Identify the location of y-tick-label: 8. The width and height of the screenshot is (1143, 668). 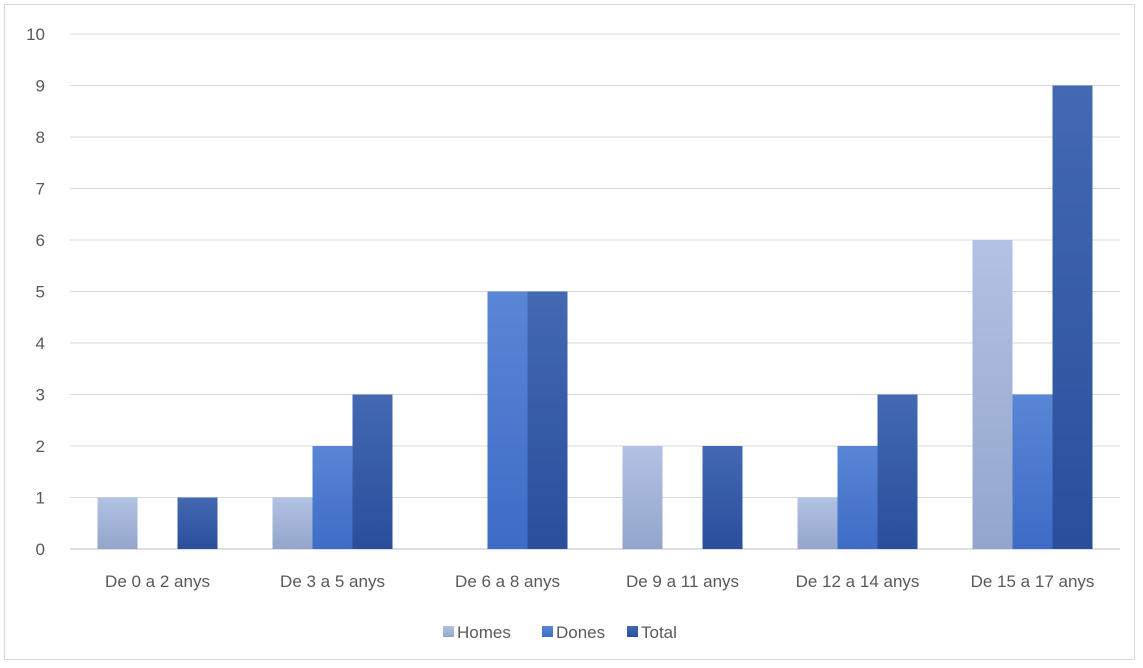
(40, 137).